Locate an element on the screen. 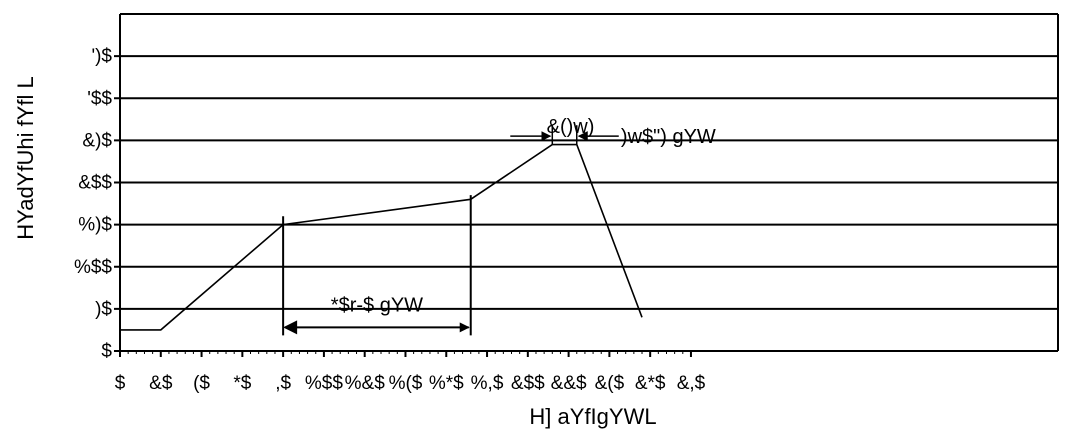 Image resolution: width=1083 pixels, height=441 pixels. y-tick-label: %)$ is located at coordinates (95, 225).